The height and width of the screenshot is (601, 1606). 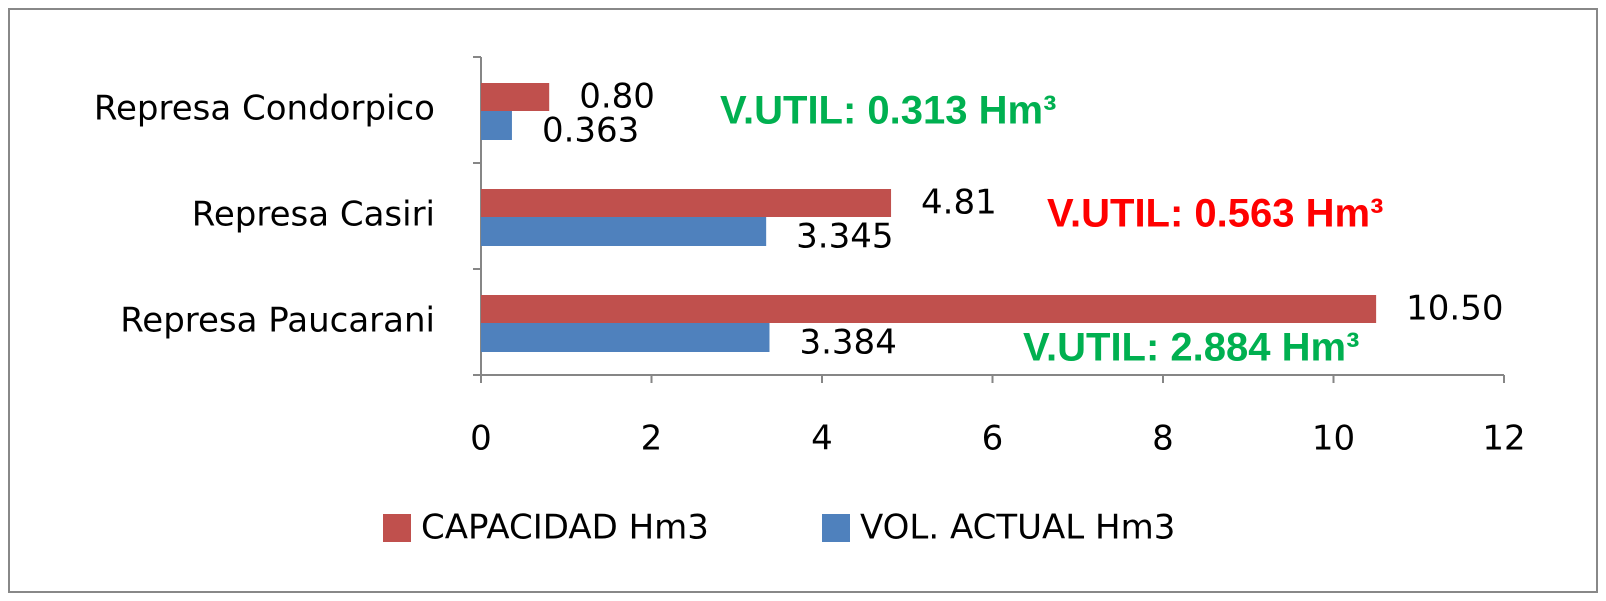 I want to click on x-tick-label: 2, so click(x=652, y=439).